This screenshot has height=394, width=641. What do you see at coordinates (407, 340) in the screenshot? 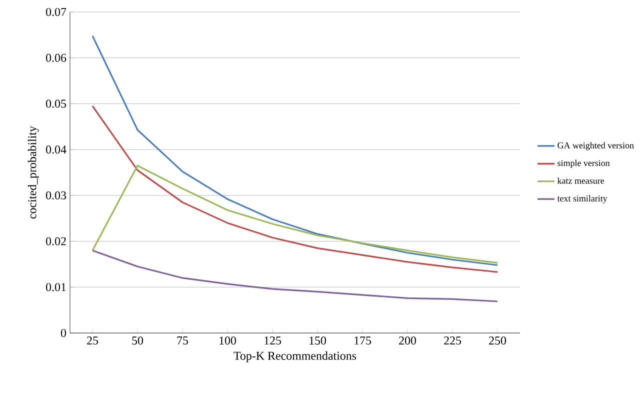
I see `x-tick-label: 200` at bounding box center [407, 340].